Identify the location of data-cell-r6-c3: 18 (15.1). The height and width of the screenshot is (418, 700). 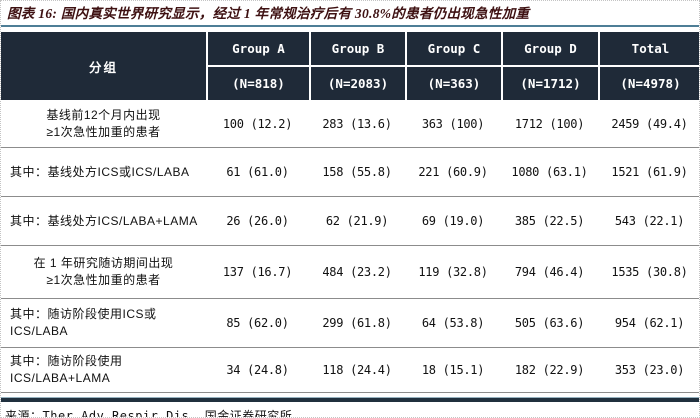
(453, 370).